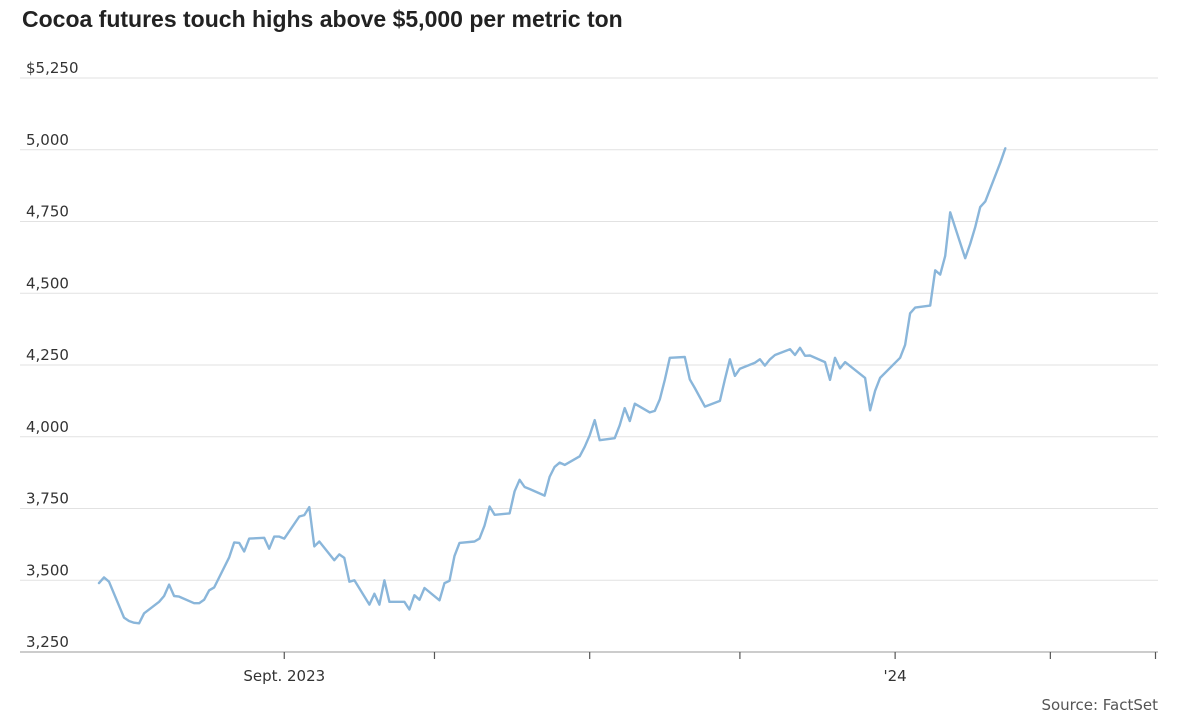 The width and height of the screenshot is (1200, 725). I want to click on y-tick-label: 4,250, so click(47, 355).